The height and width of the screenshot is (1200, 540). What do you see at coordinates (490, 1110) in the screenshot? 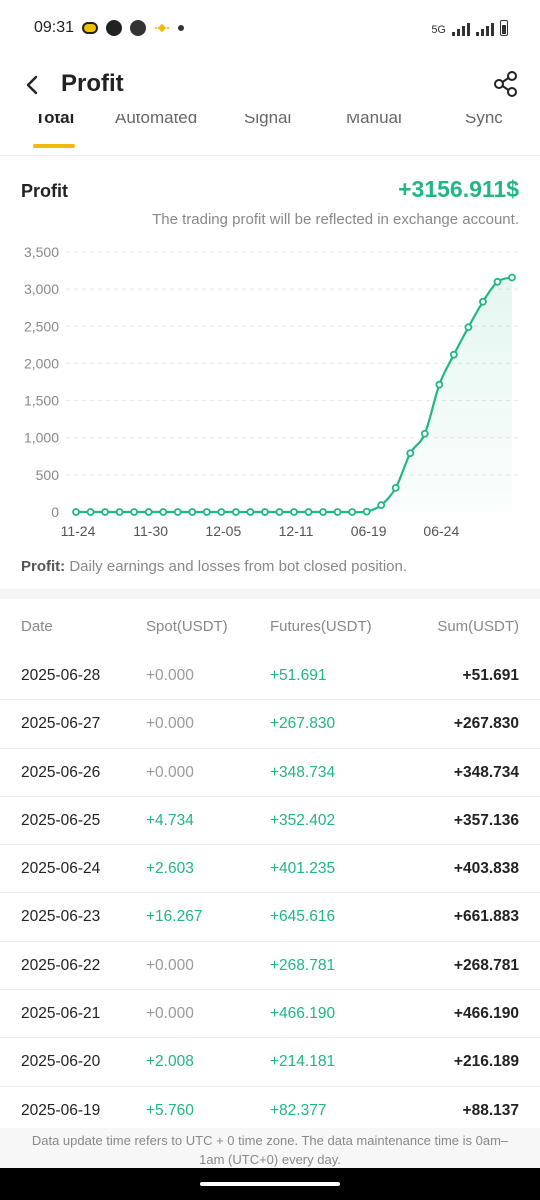
I see `row-sum: +88.137` at bounding box center [490, 1110].